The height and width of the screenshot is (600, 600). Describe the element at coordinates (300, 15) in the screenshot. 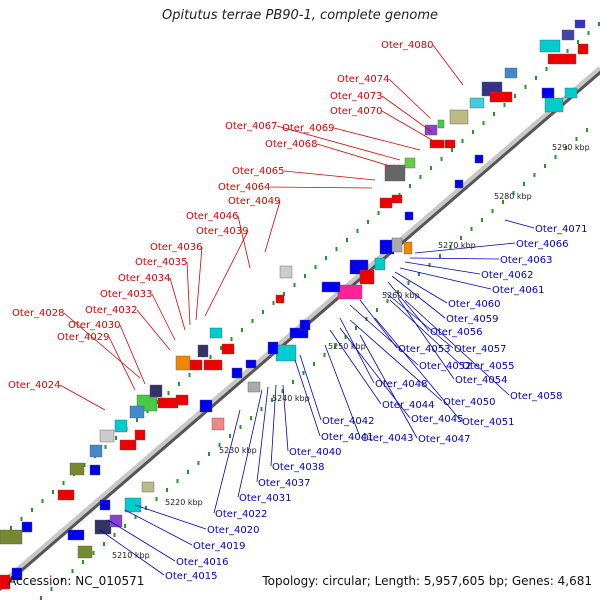

I see `genome-title: Opitutus terrae PB90-1, complete genome` at that location.